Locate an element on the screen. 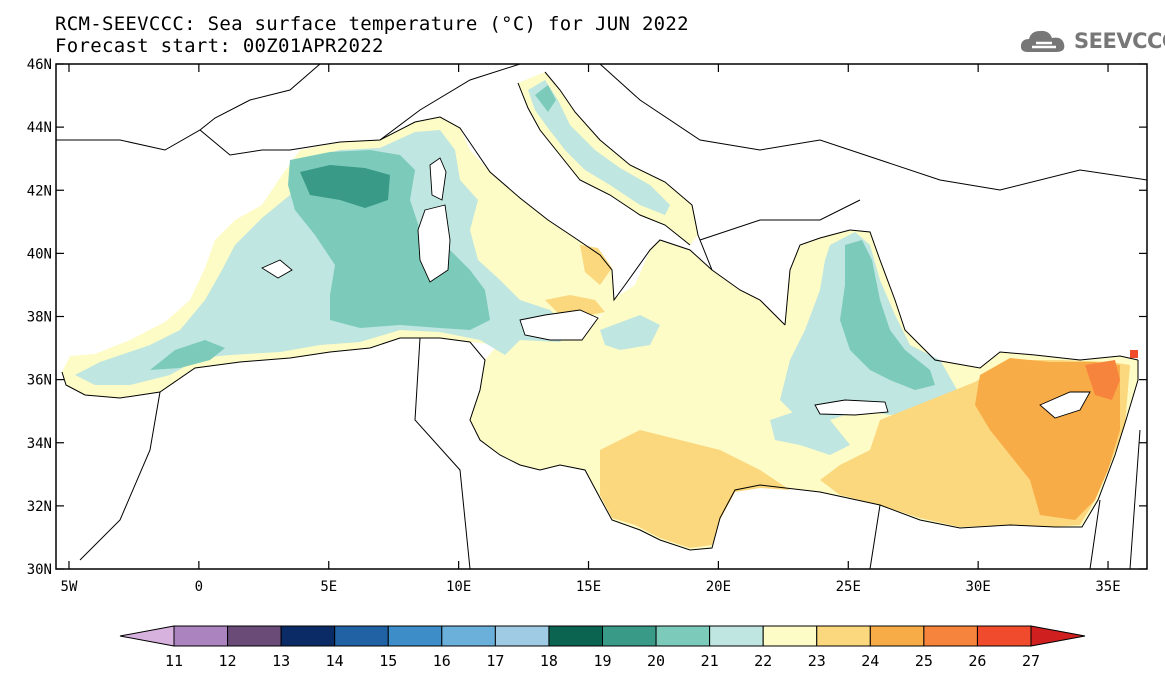  colorbar-label: 15 is located at coordinates (388, 661).